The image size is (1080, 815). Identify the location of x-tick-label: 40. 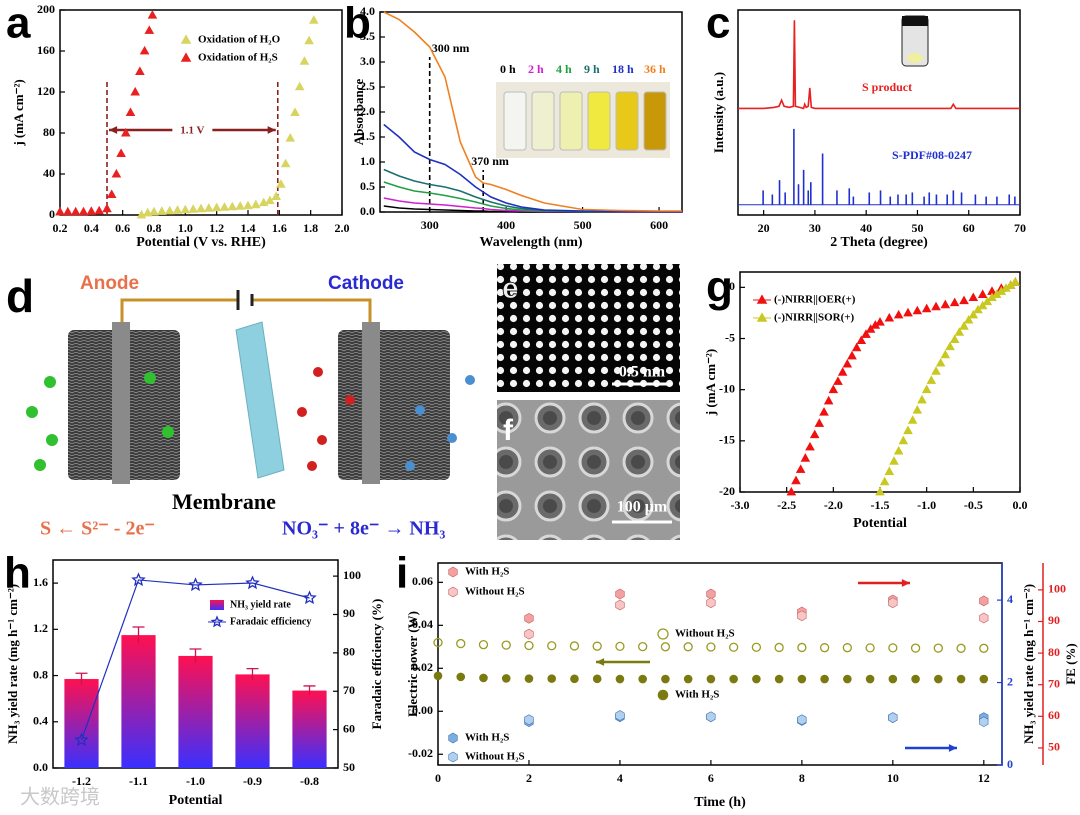
(866, 228).